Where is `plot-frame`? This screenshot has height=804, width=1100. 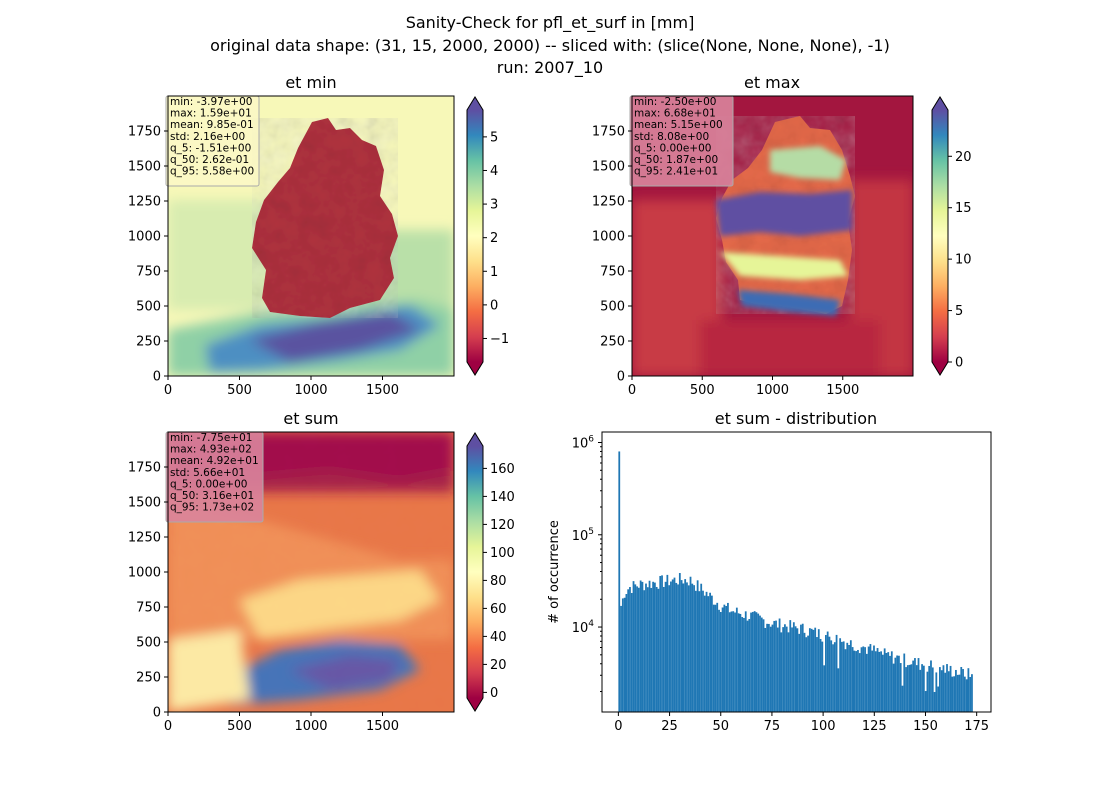
plot-frame is located at coordinates (796, 572).